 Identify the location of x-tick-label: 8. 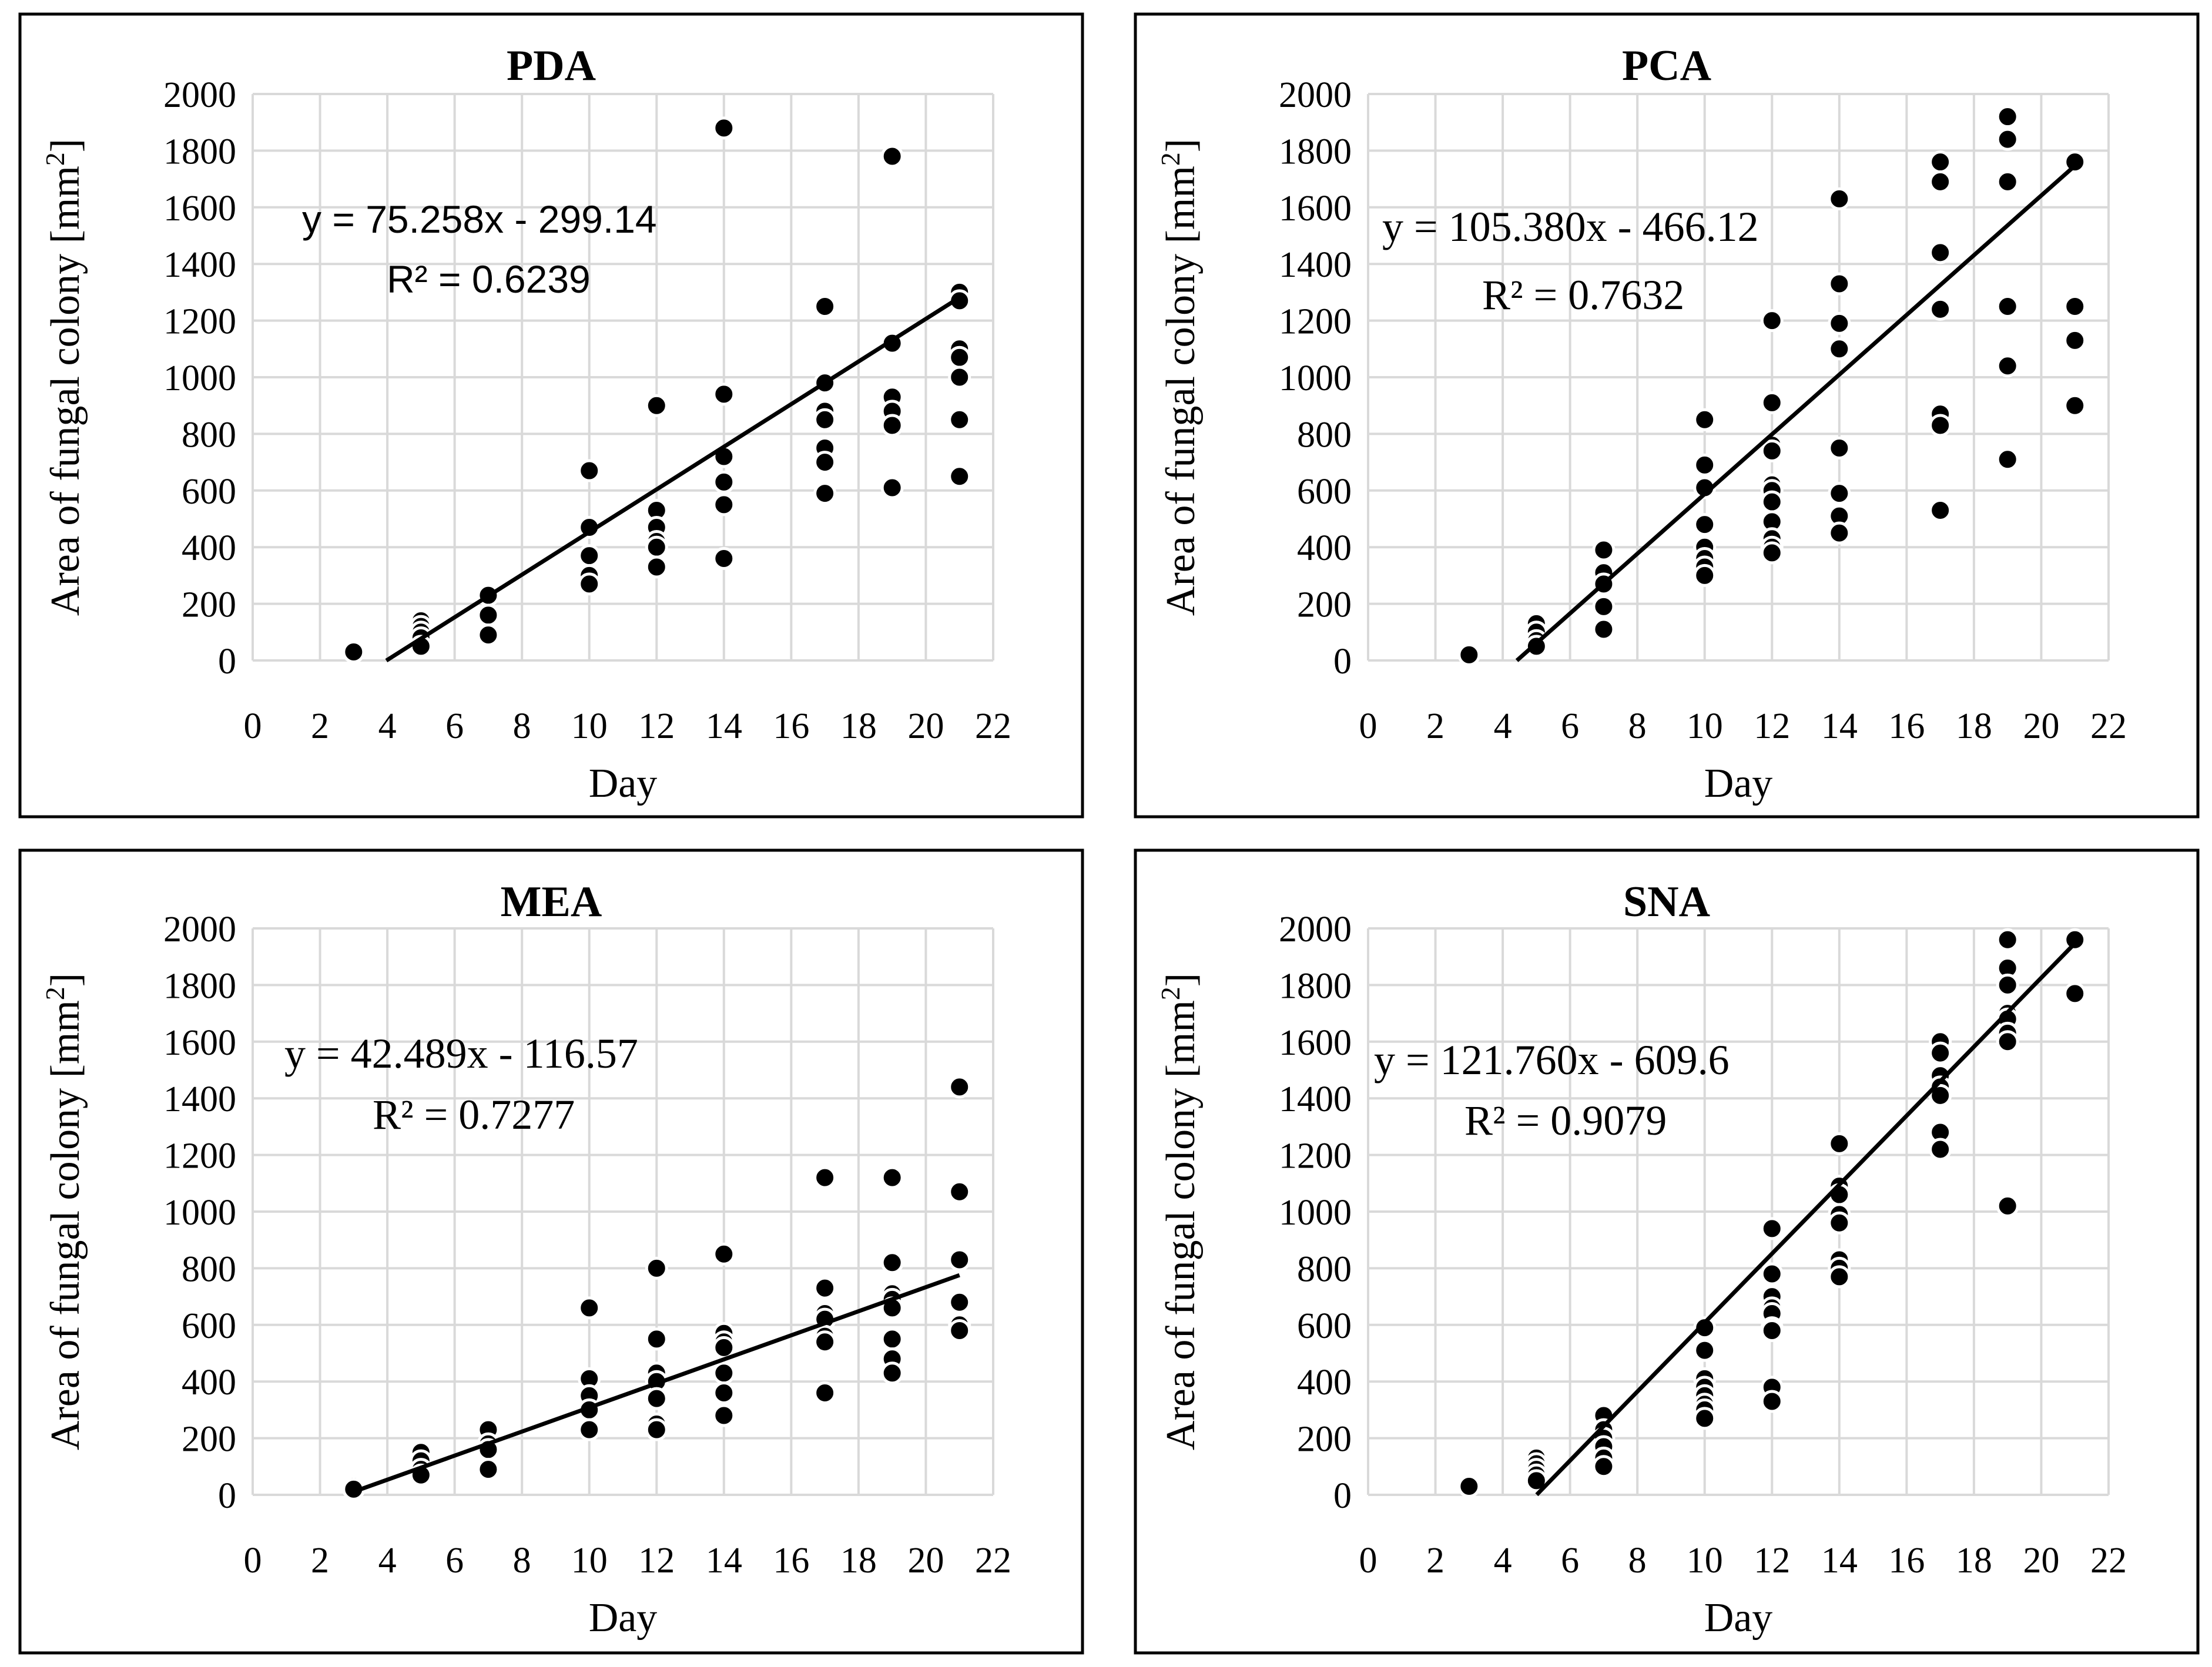
(522, 726).